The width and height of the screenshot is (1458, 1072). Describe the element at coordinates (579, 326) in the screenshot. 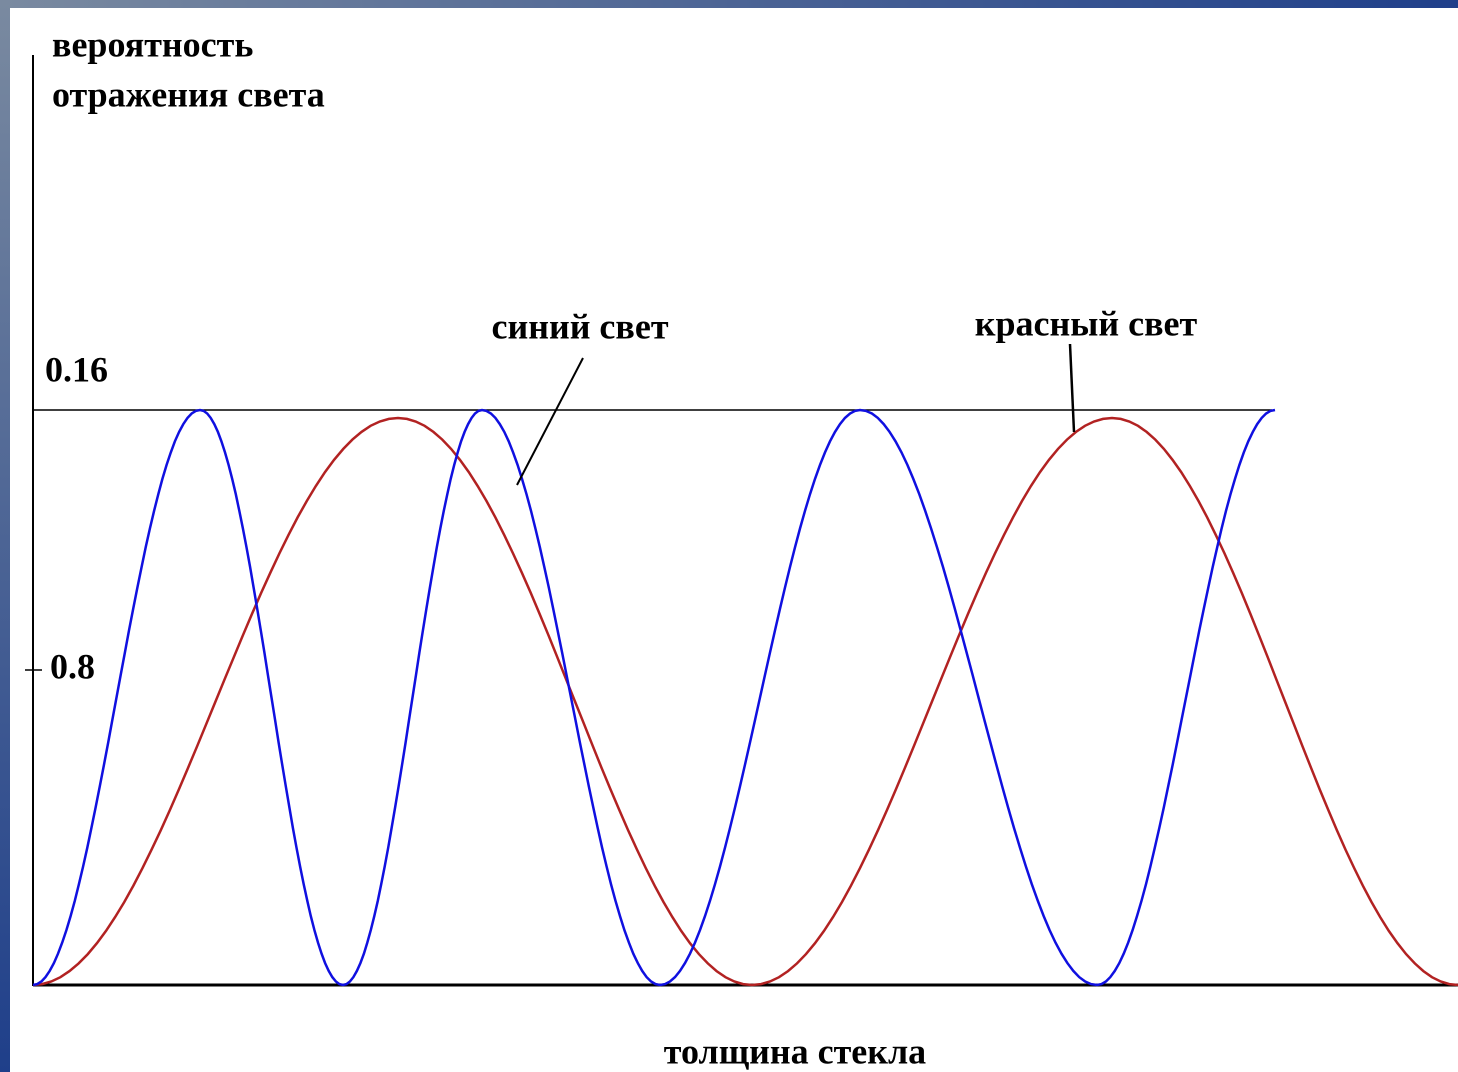

I see `curve-label: синий свет` at that location.